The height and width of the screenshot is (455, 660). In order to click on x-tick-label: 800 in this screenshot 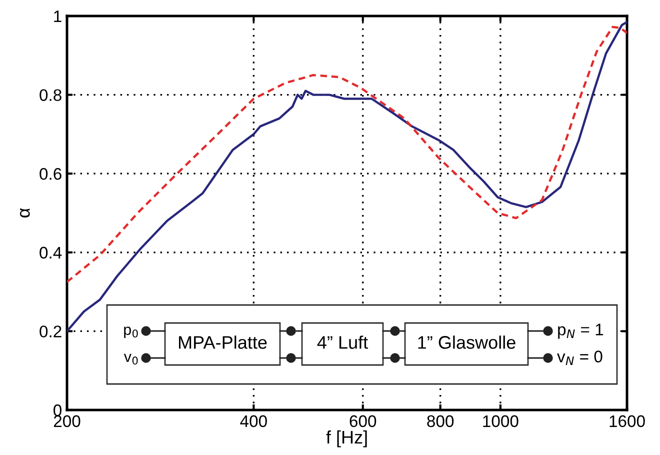, I will do `click(440, 421)`.